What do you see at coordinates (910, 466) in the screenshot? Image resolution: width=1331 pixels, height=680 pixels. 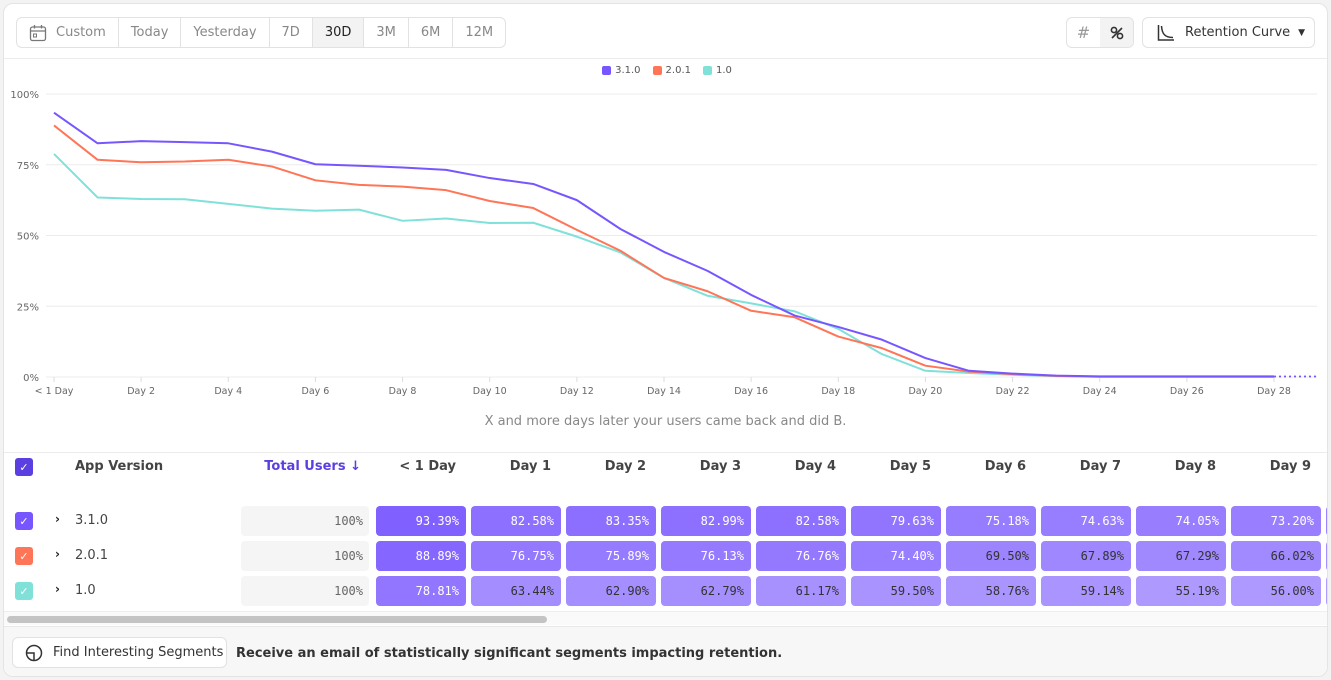 I see `day-column-header: Day 5` at bounding box center [910, 466].